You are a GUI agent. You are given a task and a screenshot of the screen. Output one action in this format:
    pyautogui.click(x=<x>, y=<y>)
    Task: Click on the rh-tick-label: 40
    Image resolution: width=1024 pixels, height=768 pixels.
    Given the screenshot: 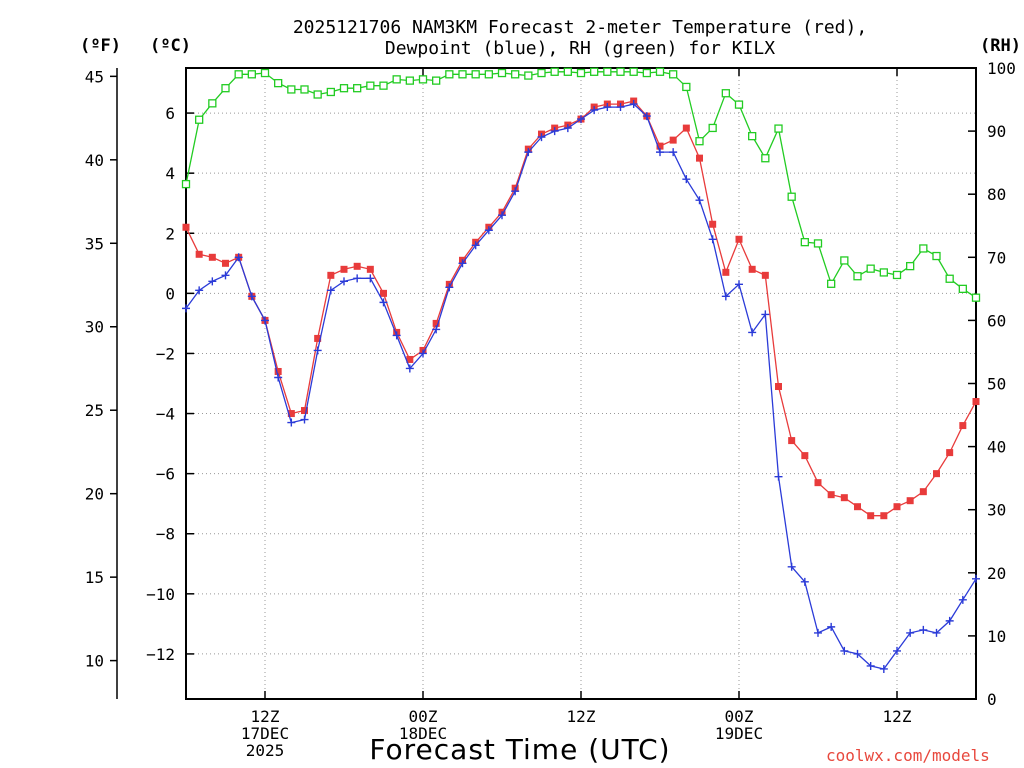 What is the action you would take?
    pyautogui.click(x=996, y=447)
    